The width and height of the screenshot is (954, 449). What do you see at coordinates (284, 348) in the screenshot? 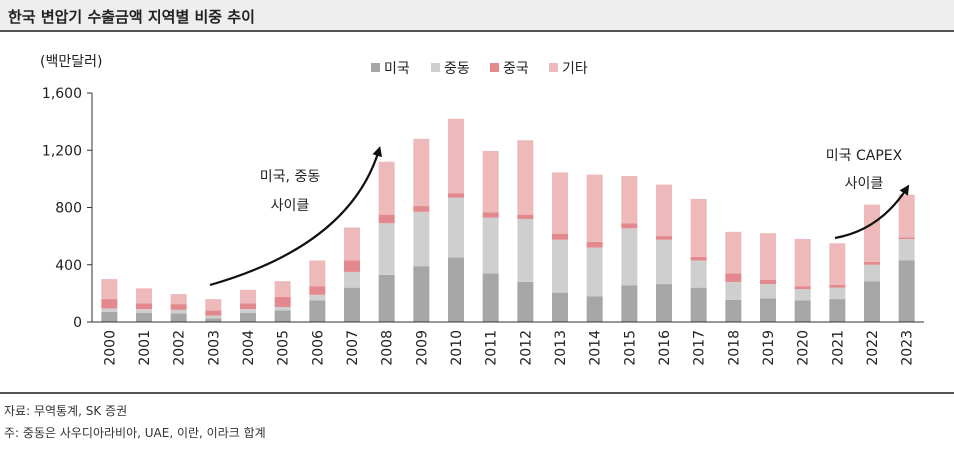
I see `x-tick-label: 2005` at bounding box center [284, 348].